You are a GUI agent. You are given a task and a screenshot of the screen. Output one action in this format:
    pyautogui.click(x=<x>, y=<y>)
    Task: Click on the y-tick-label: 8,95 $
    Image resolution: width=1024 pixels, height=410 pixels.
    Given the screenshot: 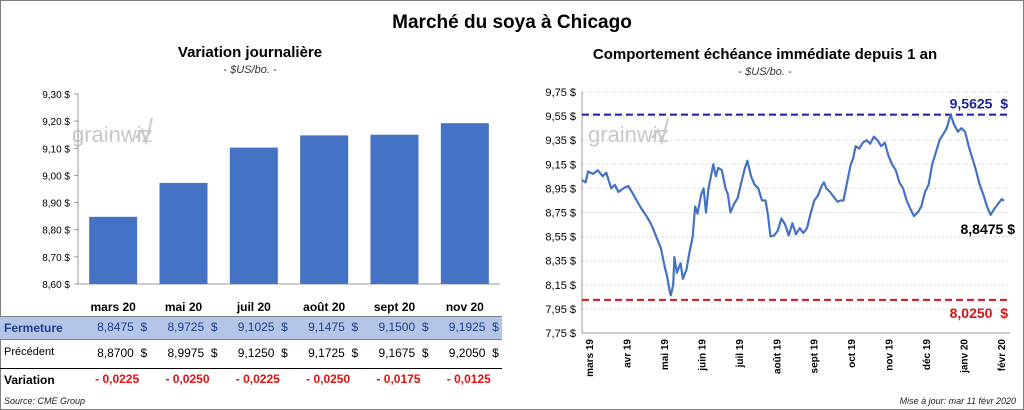 What is the action you would take?
    pyautogui.click(x=560, y=189)
    